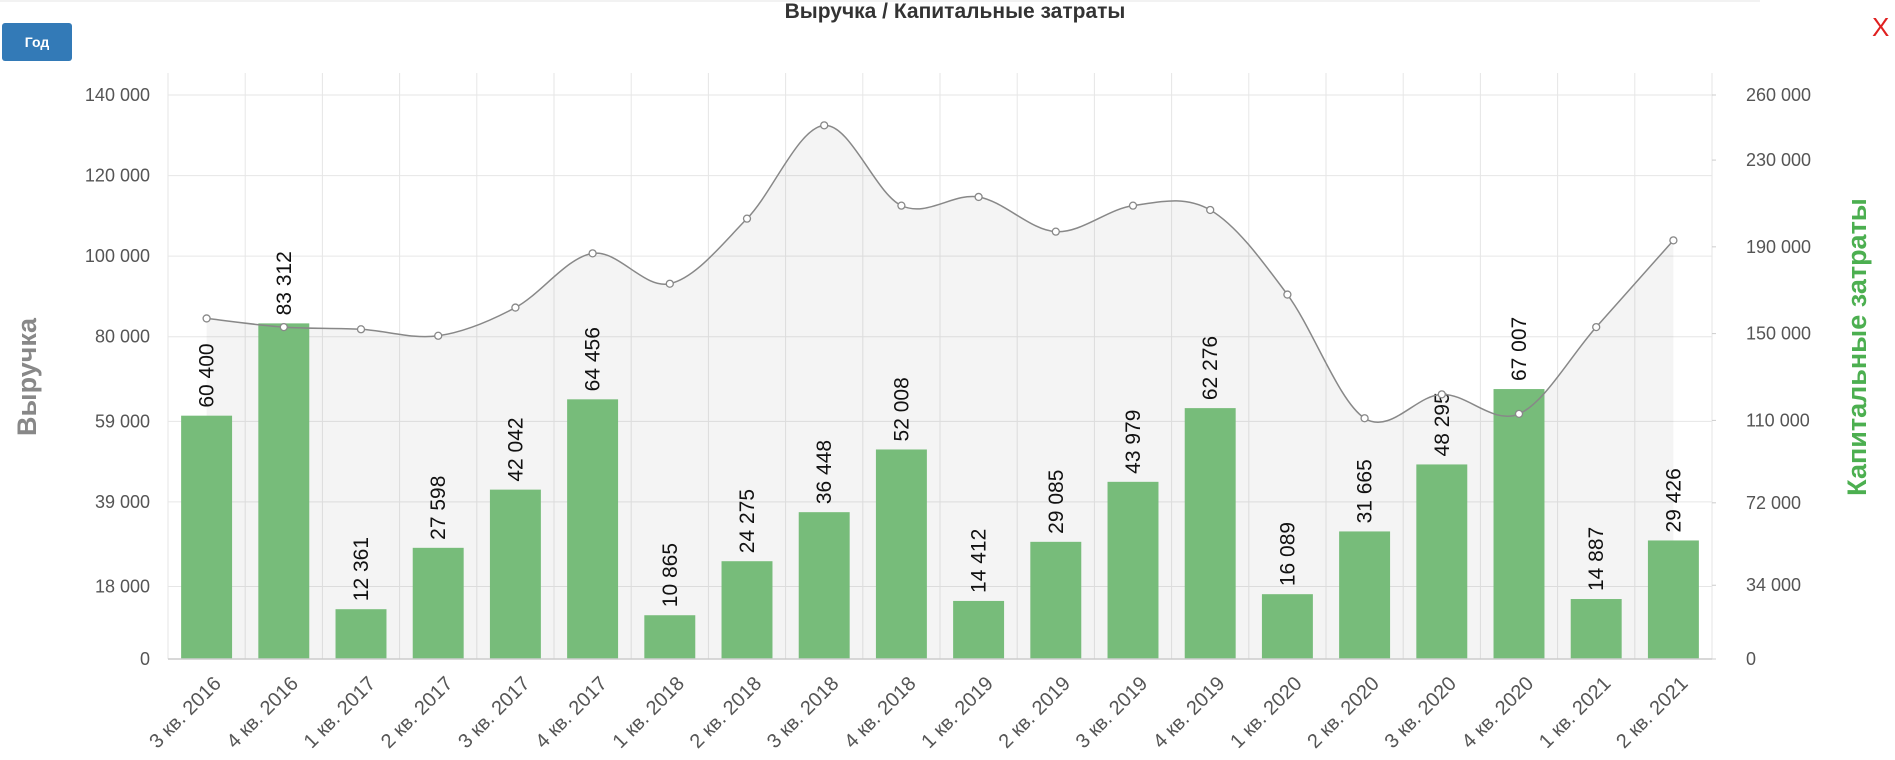 The height and width of the screenshot is (760, 1895). I want to click on data-label: 48 295, so click(1442, 424).